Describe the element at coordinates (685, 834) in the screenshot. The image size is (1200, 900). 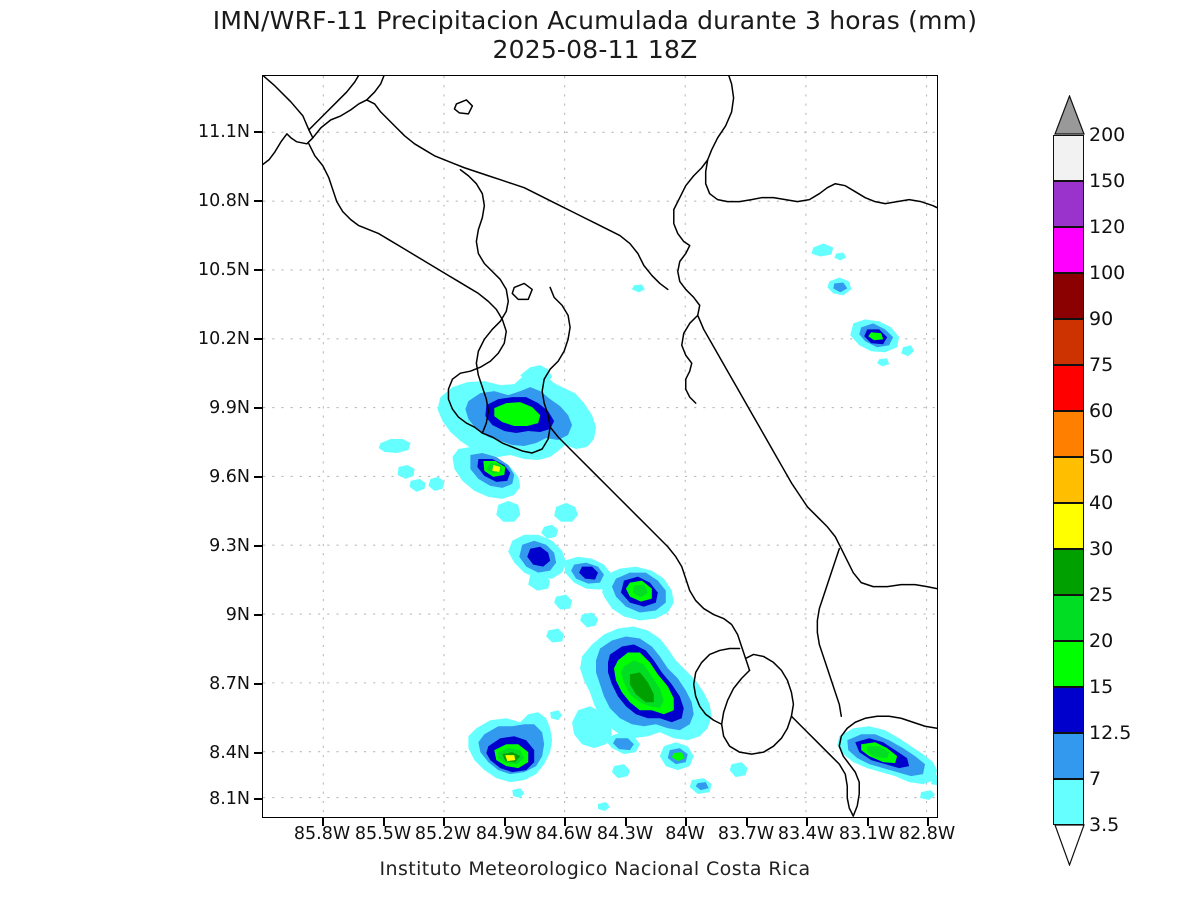
I see `x-tick-label: 84W` at that location.